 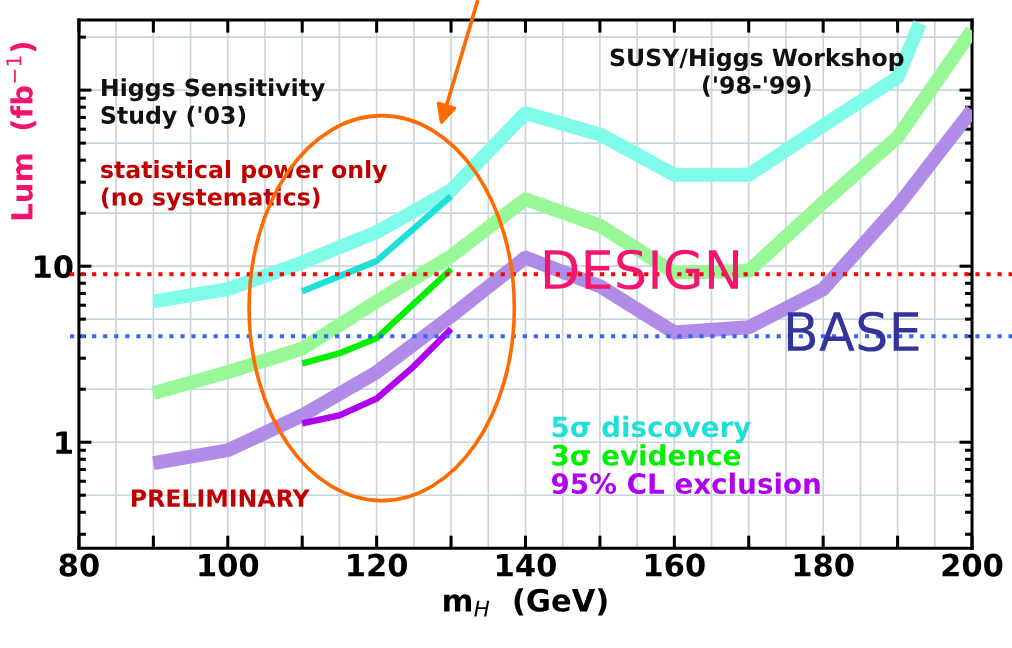 I want to click on x-axis-title: m$_{H}$ (GeV), so click(x=525, y=602).